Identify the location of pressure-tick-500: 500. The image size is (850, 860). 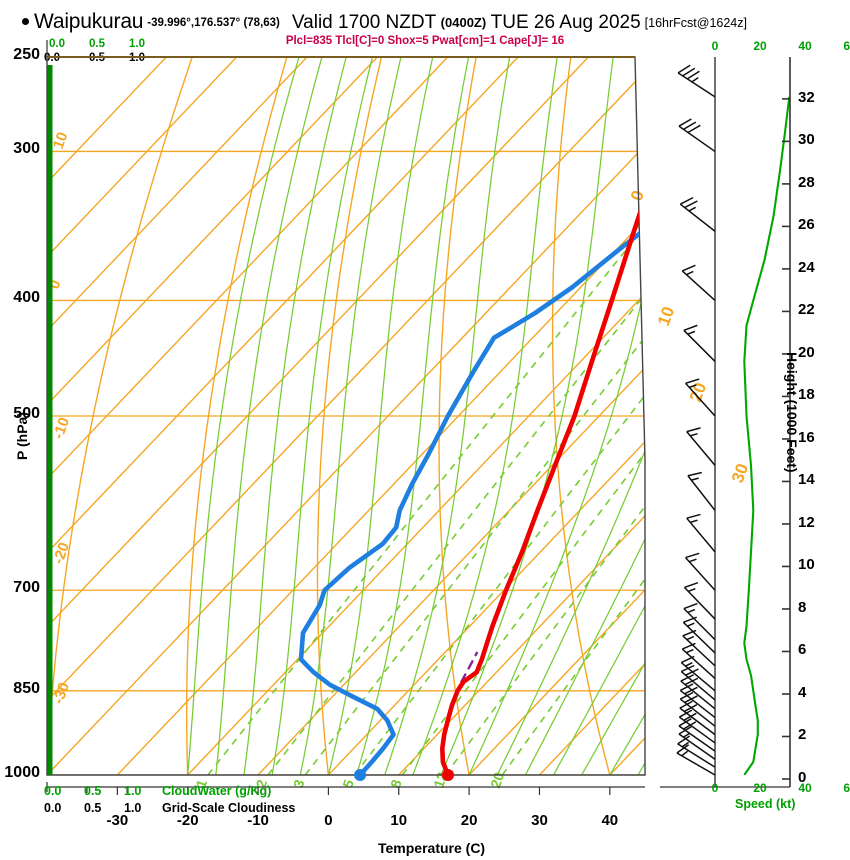
(26, 413).